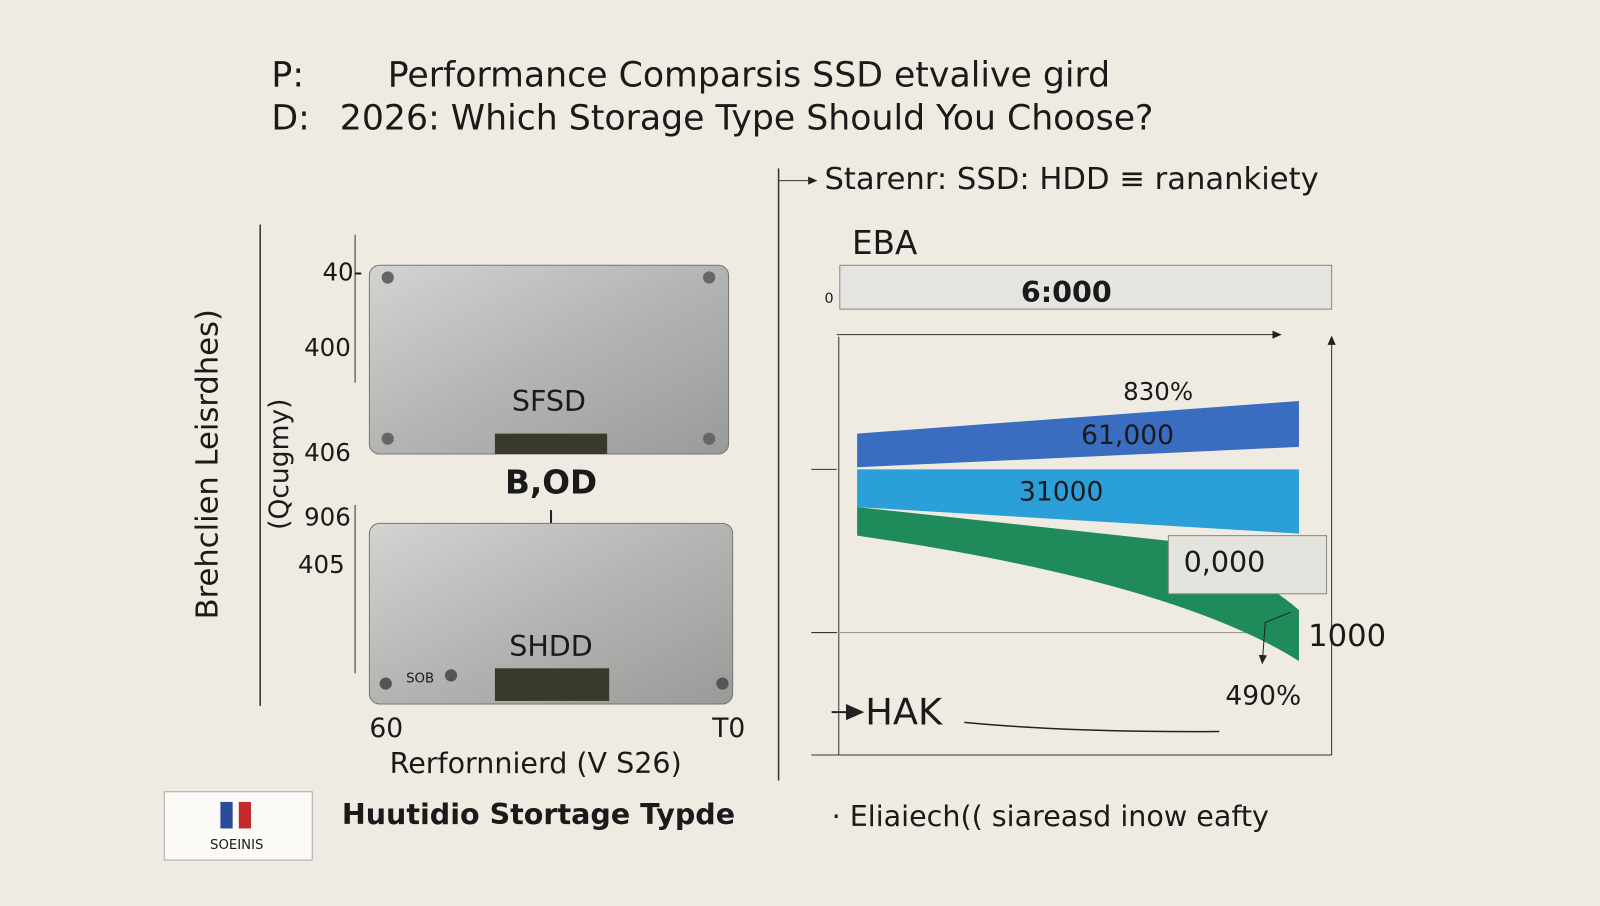  What do you see at coordinates (904, 712) in the screenshot?
I see `bottom-label: HAK` at bounding box center [904, 712].